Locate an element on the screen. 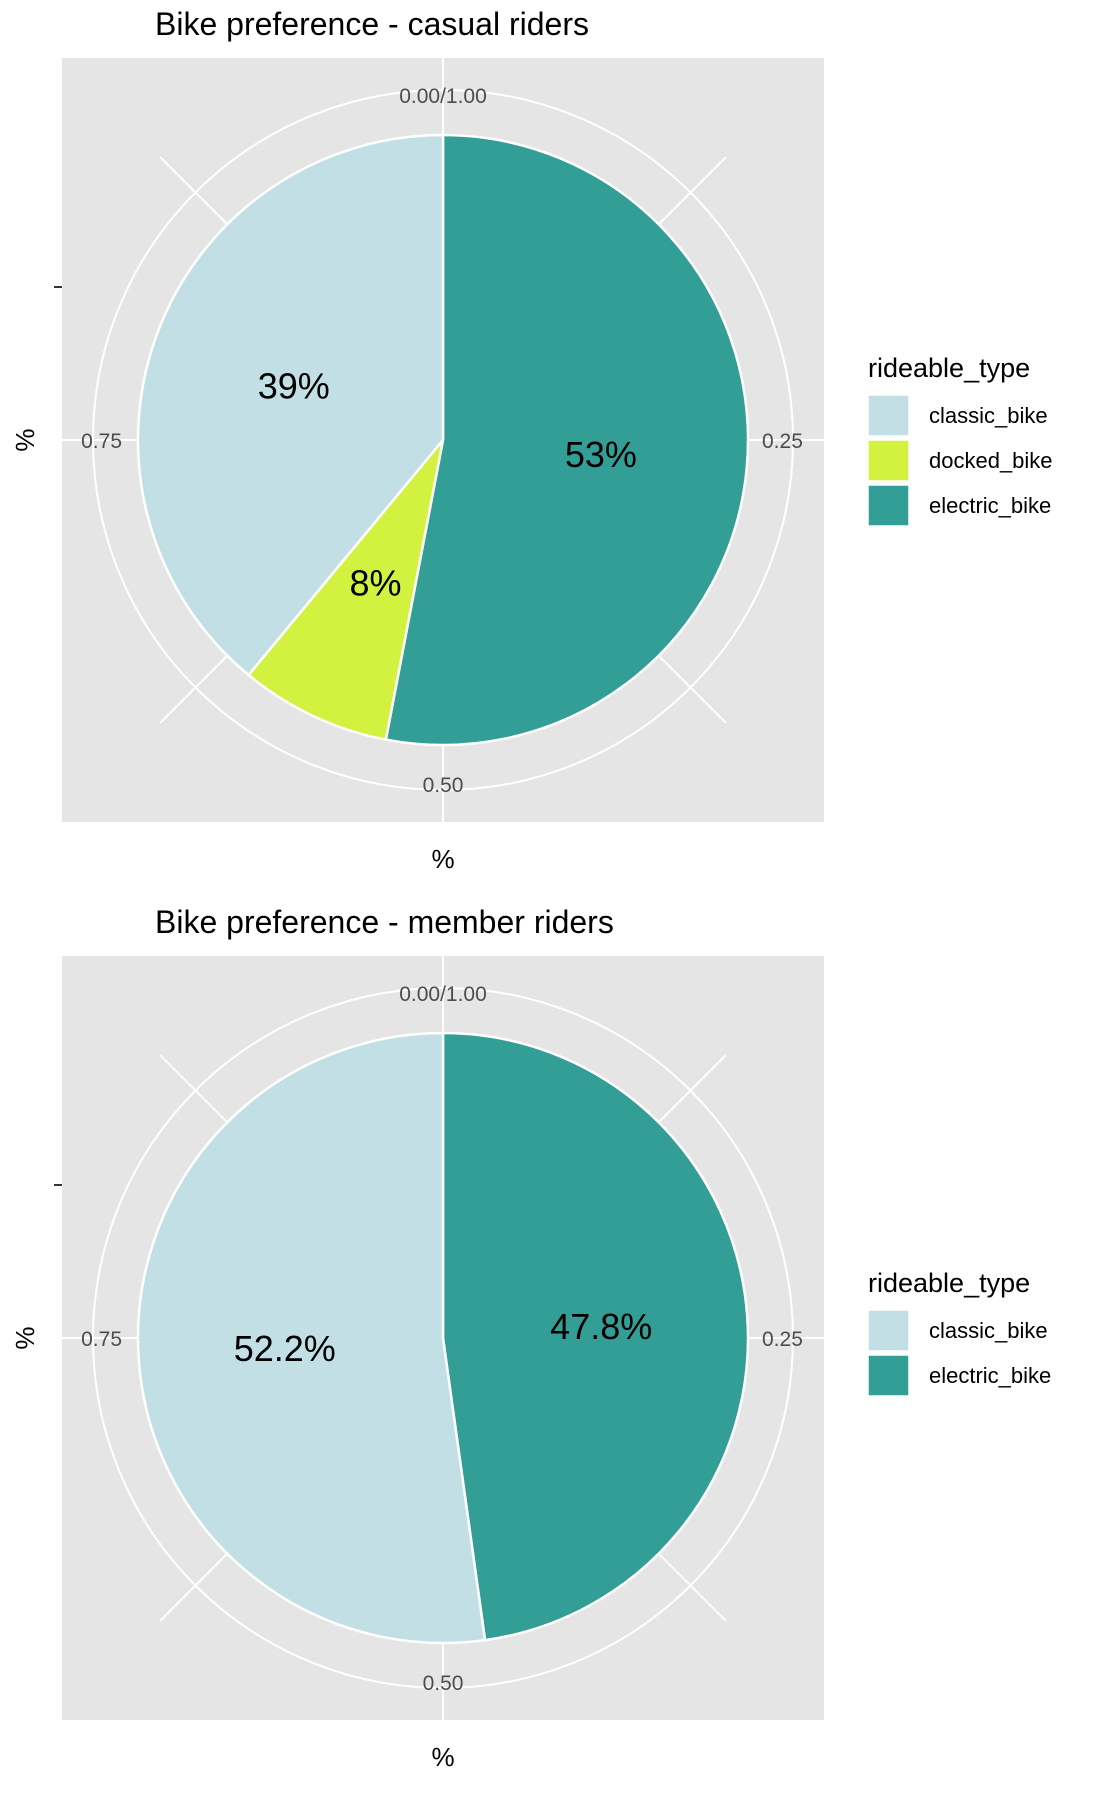 Image resolution: width=1095 pixels, height=1801 pixels. legend-items: classic_bike electric_bike is located at coordinates (959, 1353).